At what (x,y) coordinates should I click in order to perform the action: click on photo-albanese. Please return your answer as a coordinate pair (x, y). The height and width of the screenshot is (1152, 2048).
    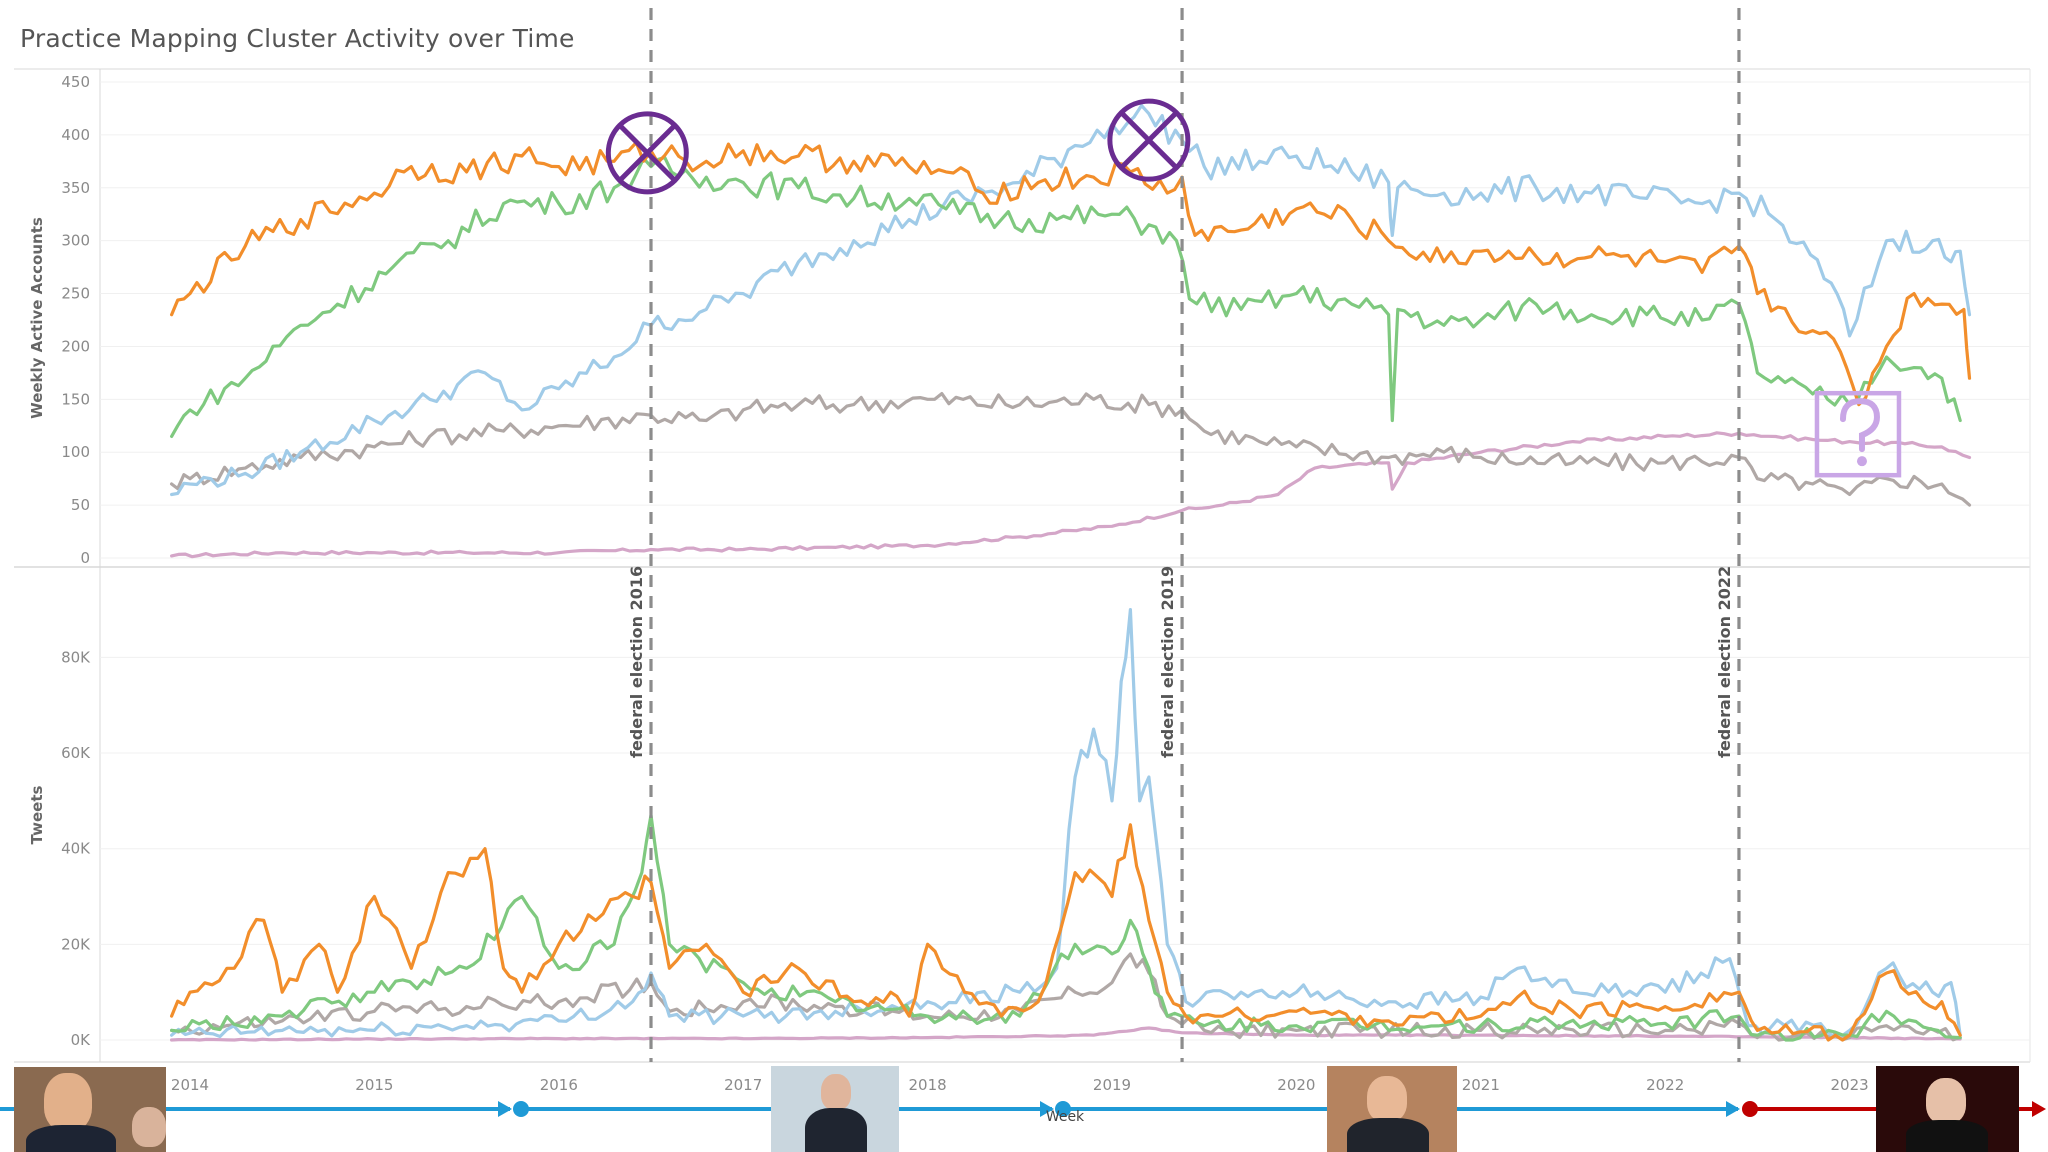
    Looking at the image, I should click on (1947, 1109).